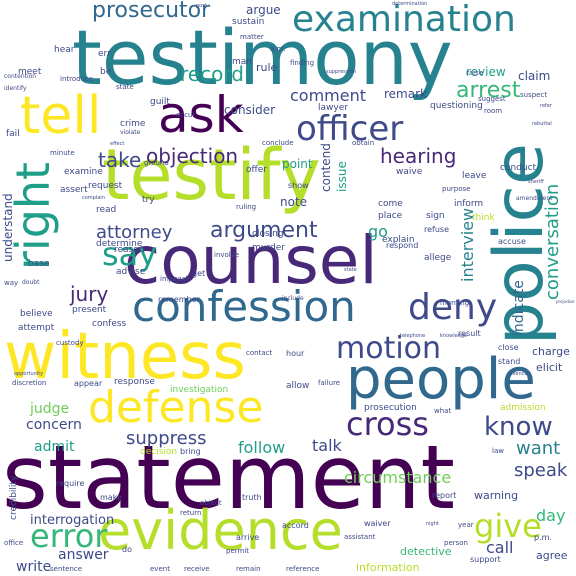 The image size is (576, 576). Describe the element at coordinates (191, 513) in the screenshot. I see `word-return: return` at that location.